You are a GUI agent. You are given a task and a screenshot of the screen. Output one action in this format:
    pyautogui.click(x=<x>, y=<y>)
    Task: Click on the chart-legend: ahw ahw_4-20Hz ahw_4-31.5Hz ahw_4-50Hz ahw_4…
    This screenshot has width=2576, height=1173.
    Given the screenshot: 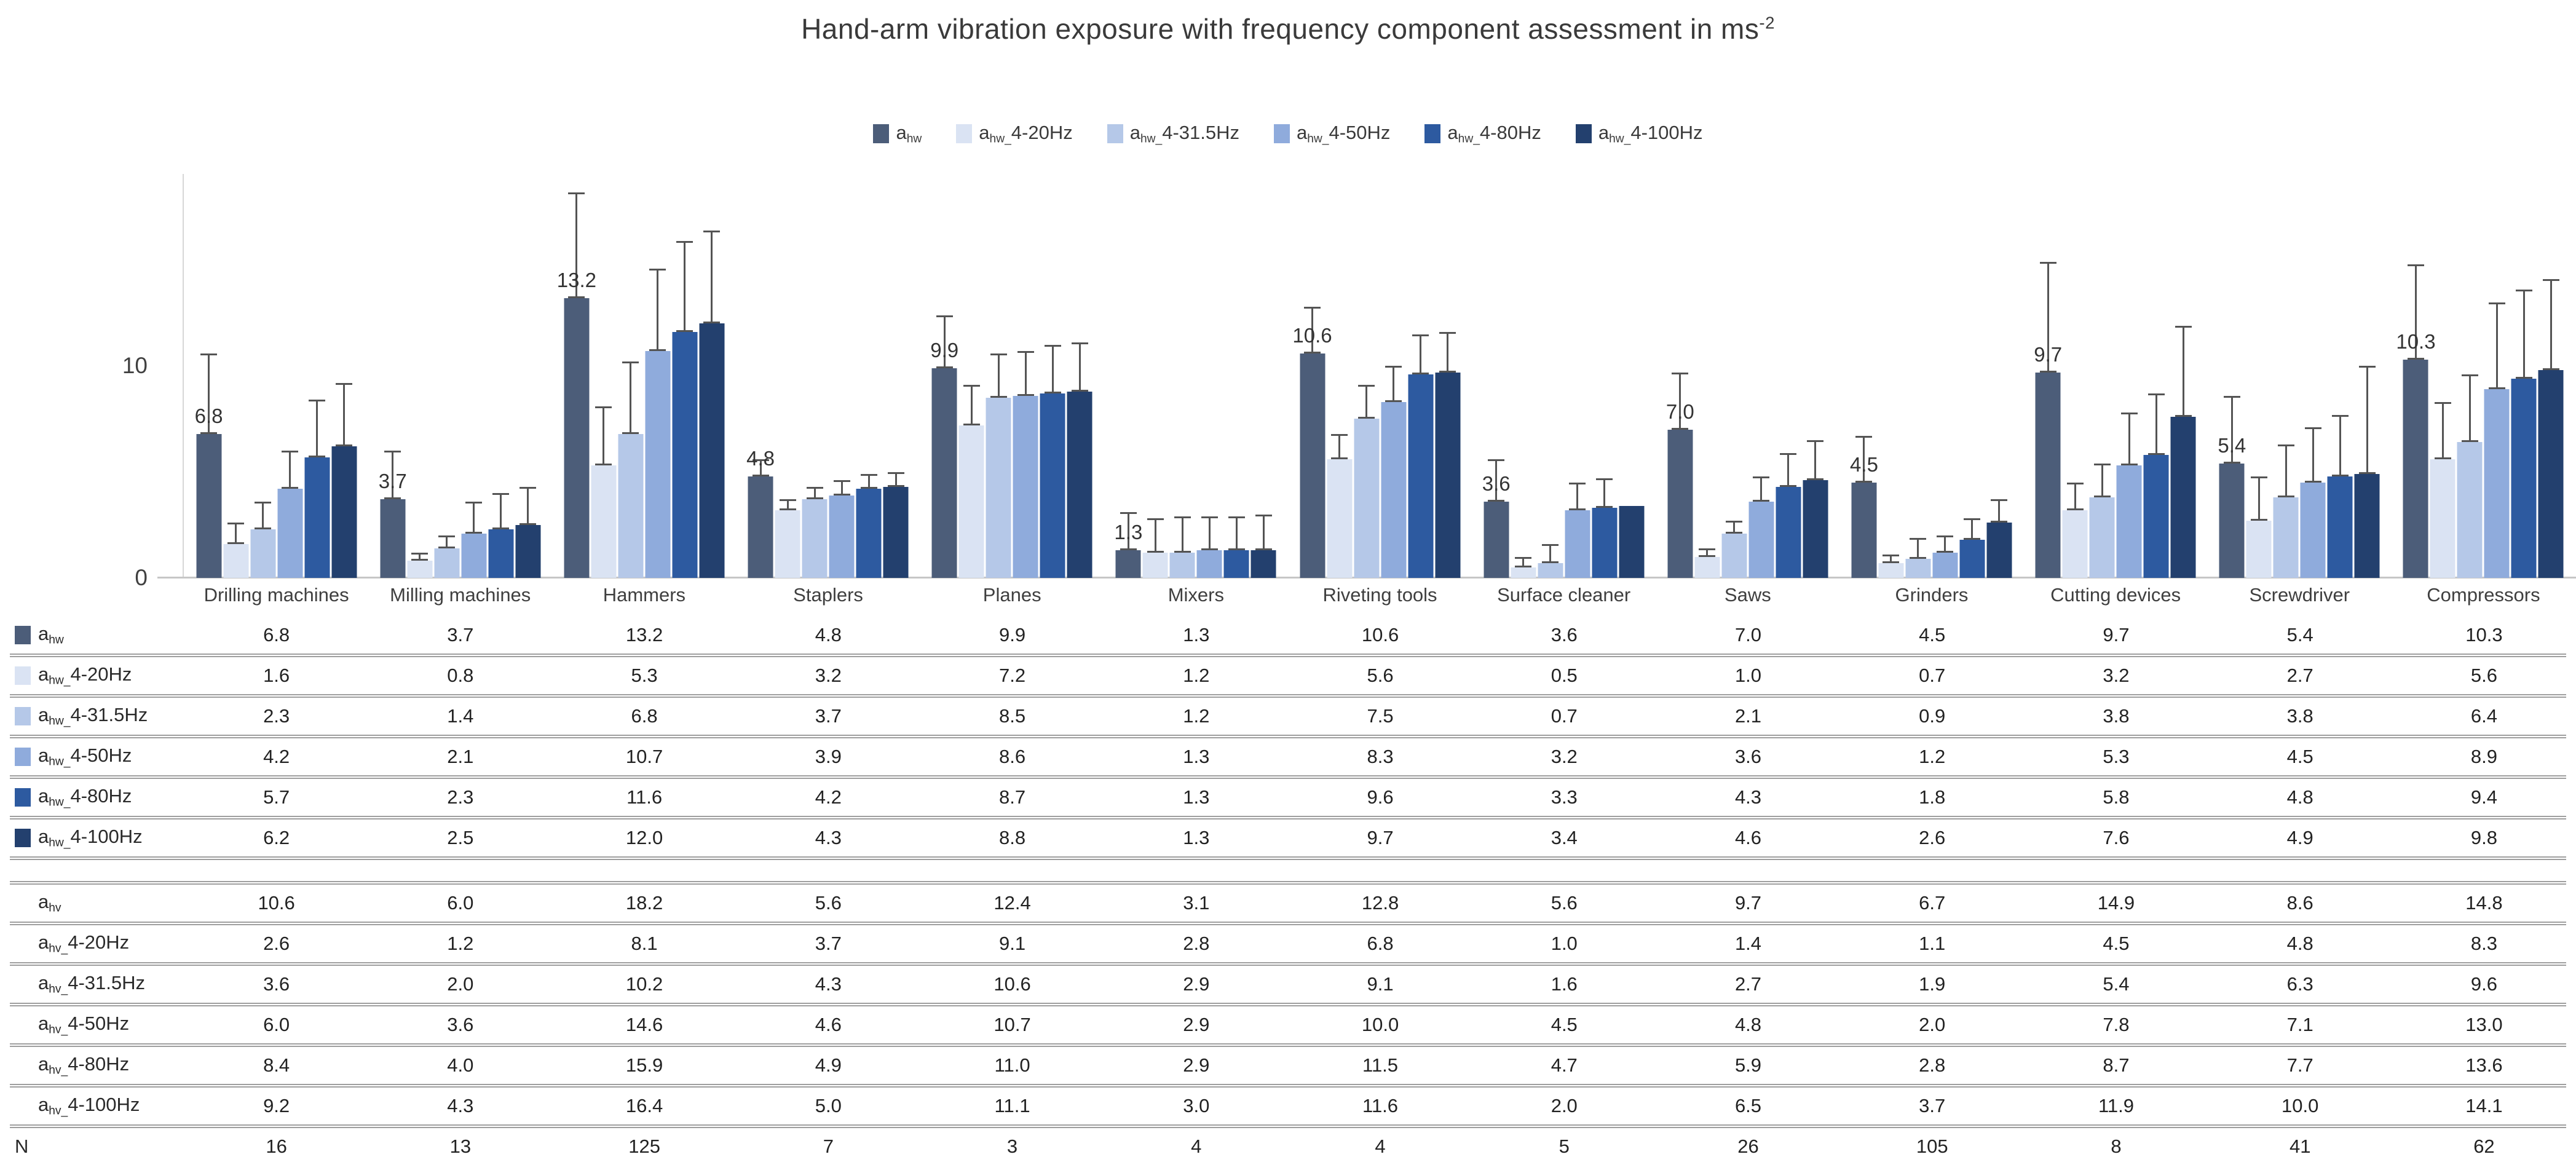 What is the action you would take?
    pyautogui.click(x=1288, y=134)
    